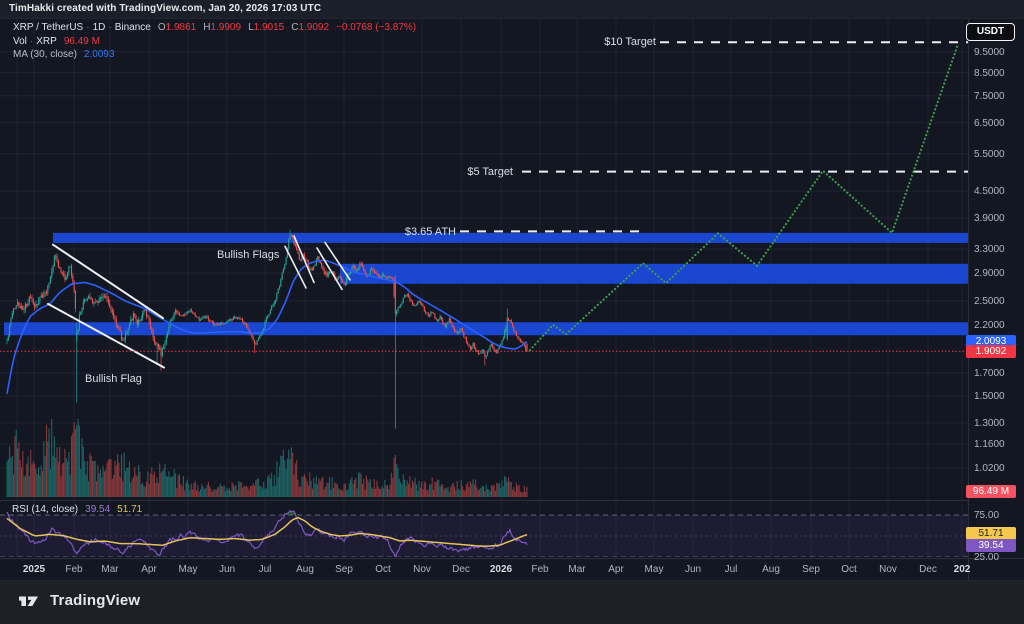 The image size is (1024, 624). I want to click on ma-legend-row: MA (30, close) 2.0093, so click(214, 55).